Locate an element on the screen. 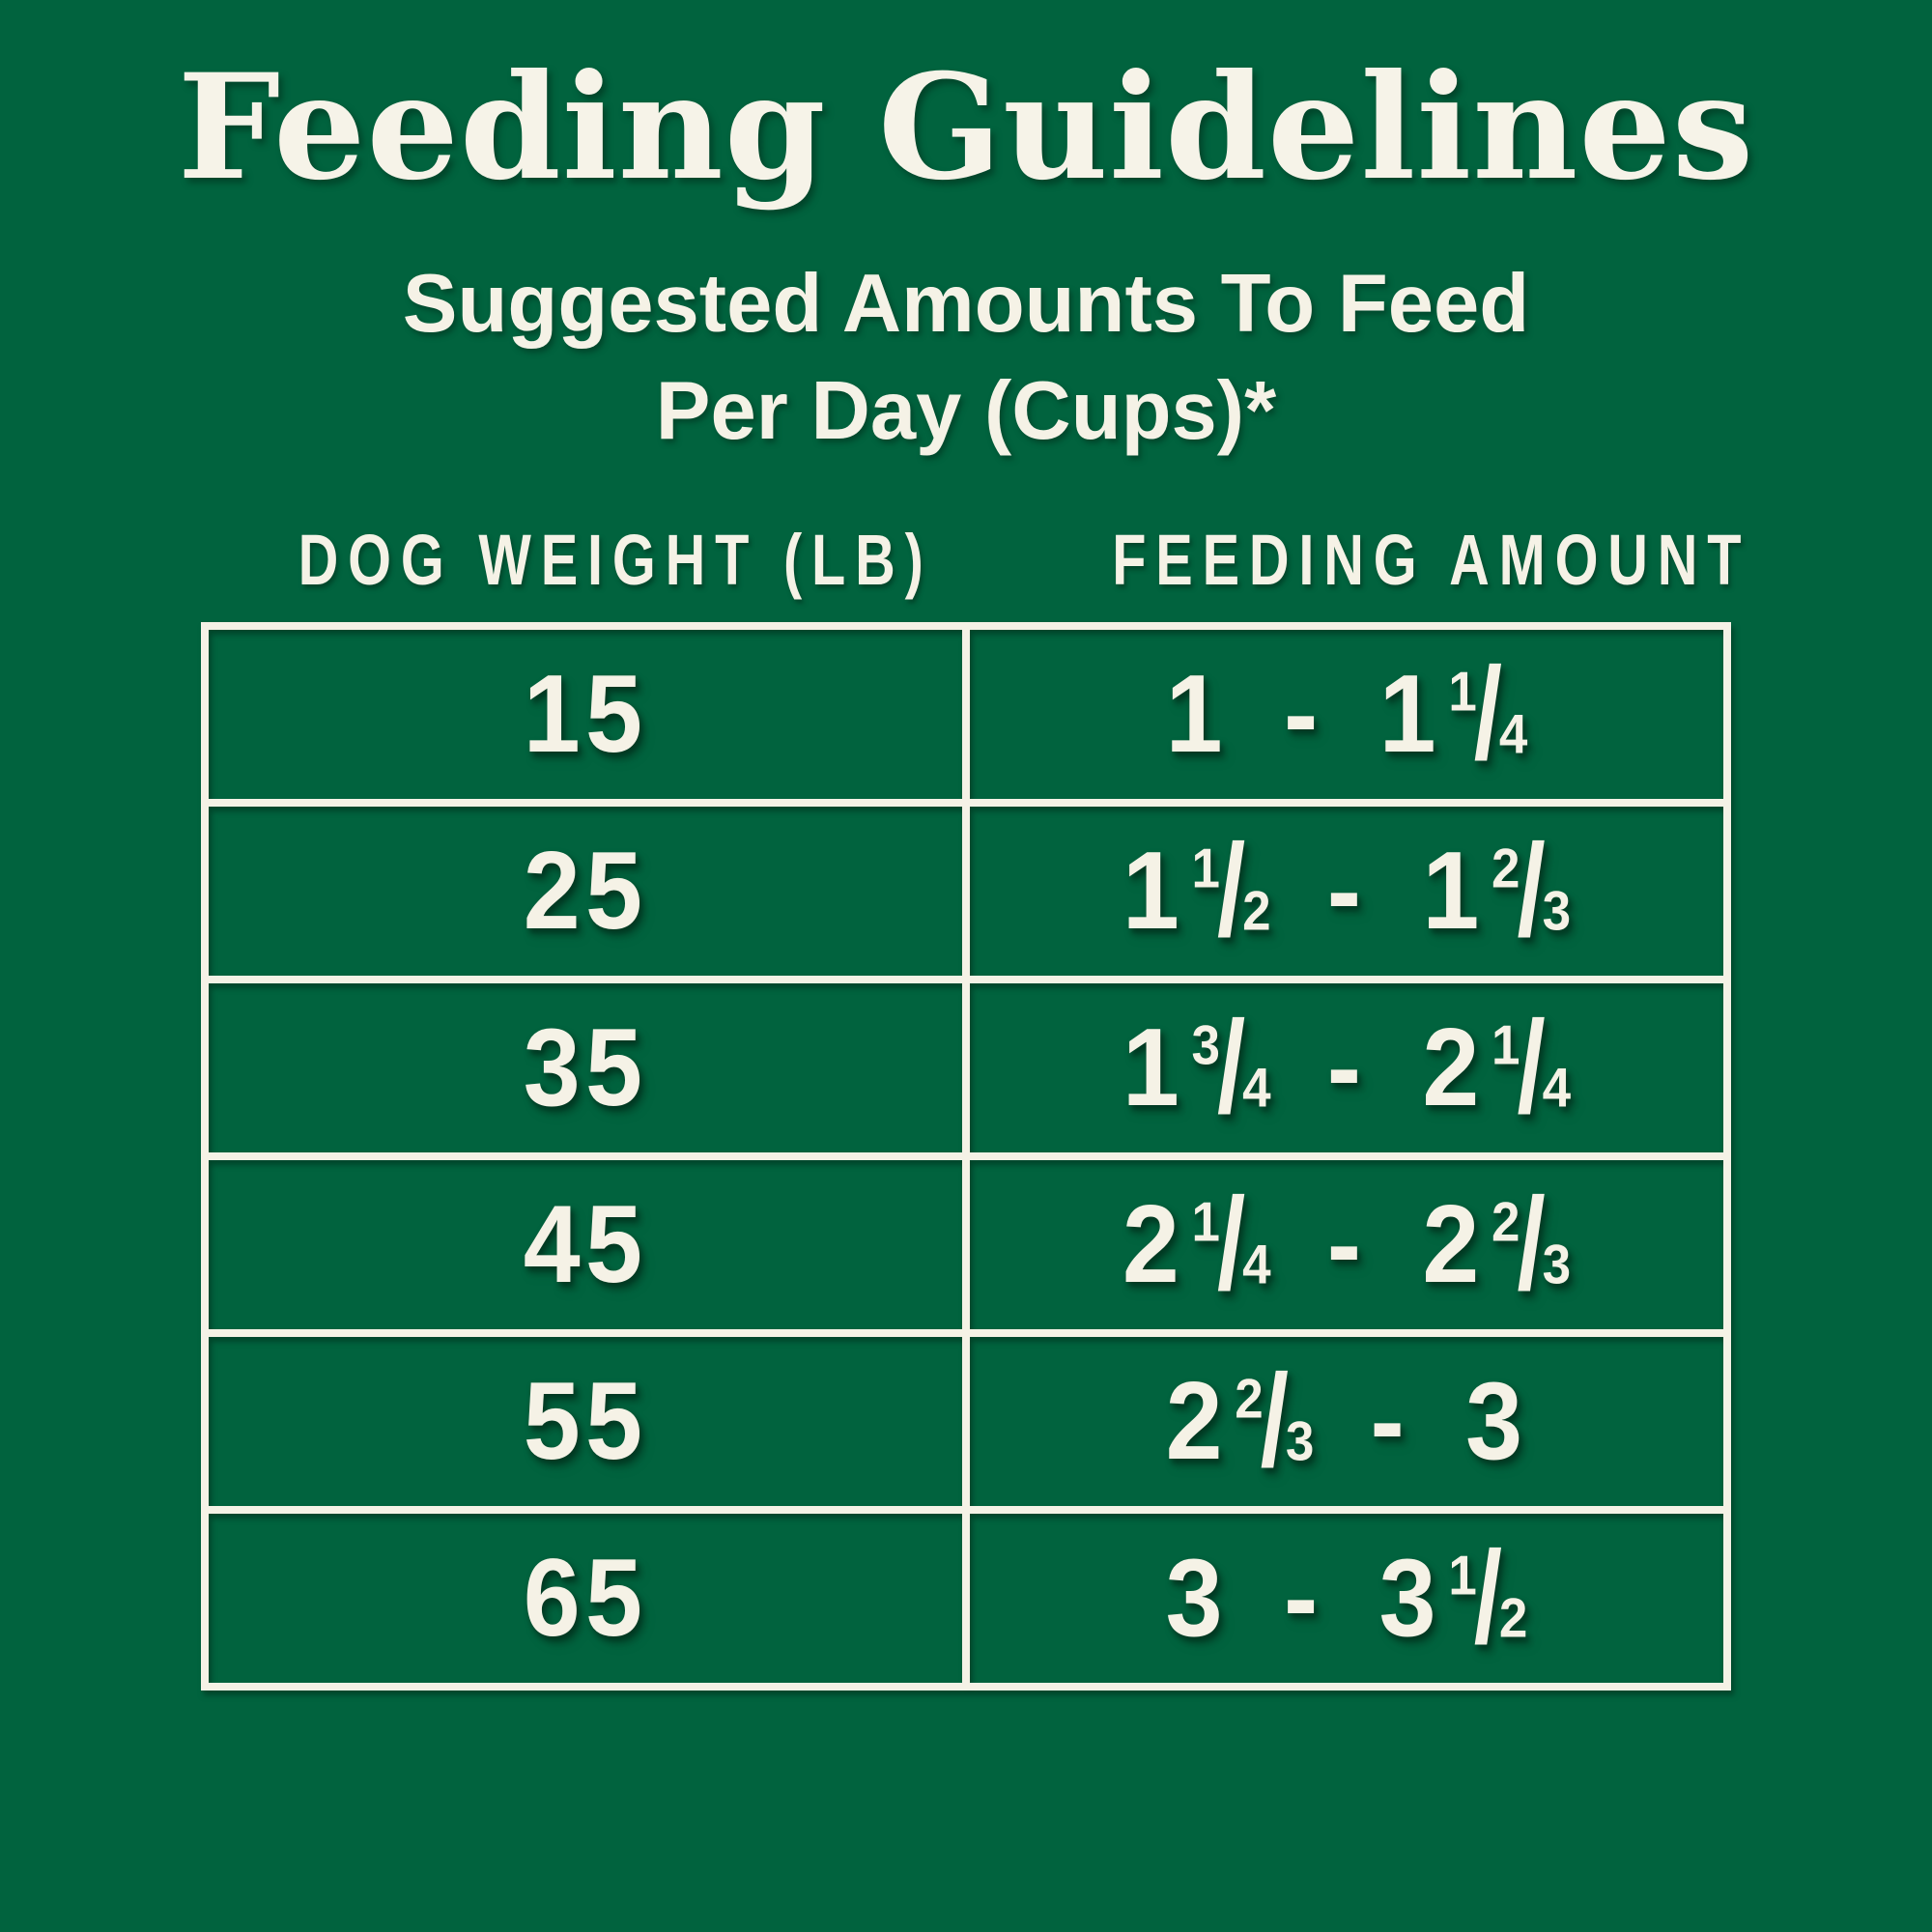 The height and width of the screenshot is (1932, 1932). dog-weight-cell: 65 is located at coordinates (589, 1598).